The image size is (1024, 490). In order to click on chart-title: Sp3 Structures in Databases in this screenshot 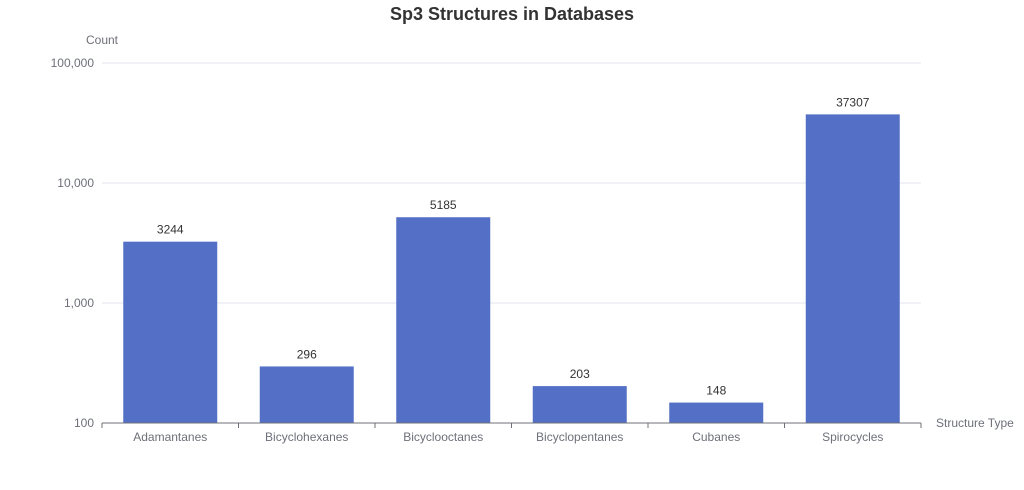, I will do `click(512, 14)`.